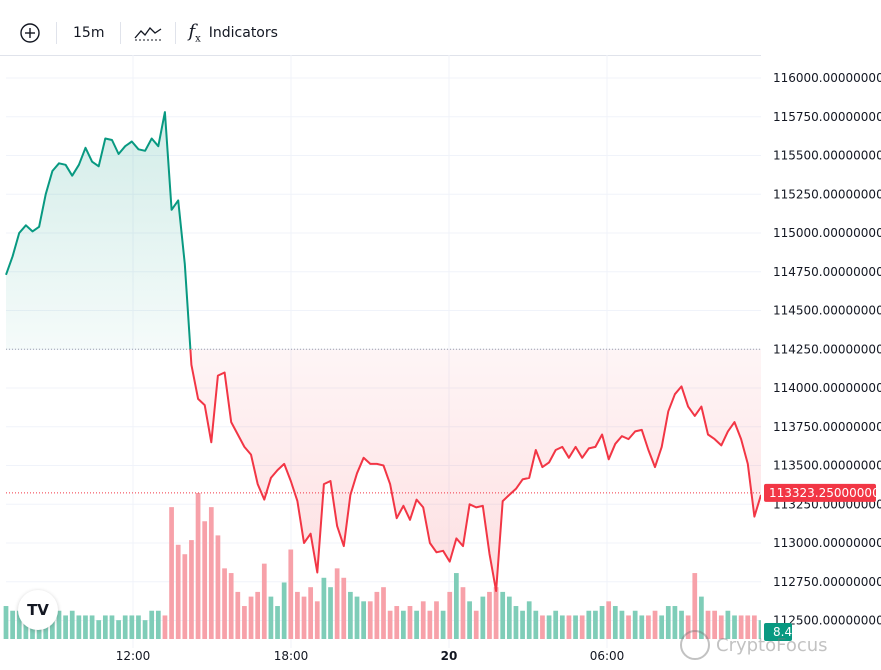 The height and width of the screenshot is (670, 881). Describe the element at coordinates (38, 610) in the screenshot. I see `tradingview-logo: TV` at that location.